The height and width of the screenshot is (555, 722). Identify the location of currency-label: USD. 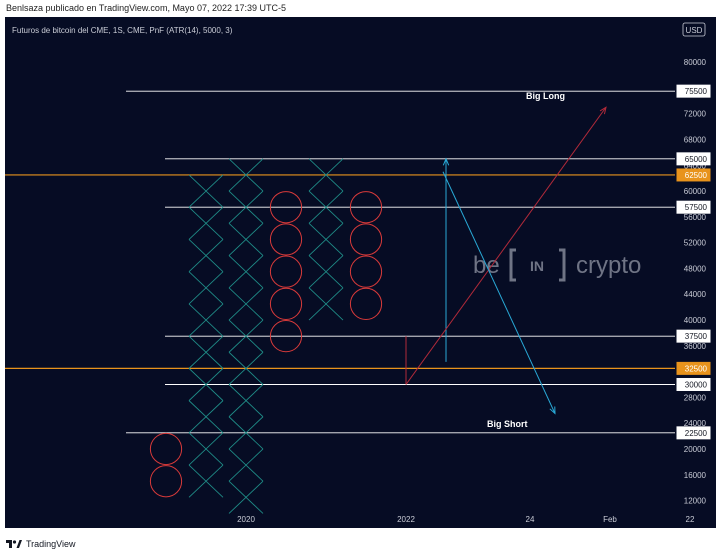
(694, 30).